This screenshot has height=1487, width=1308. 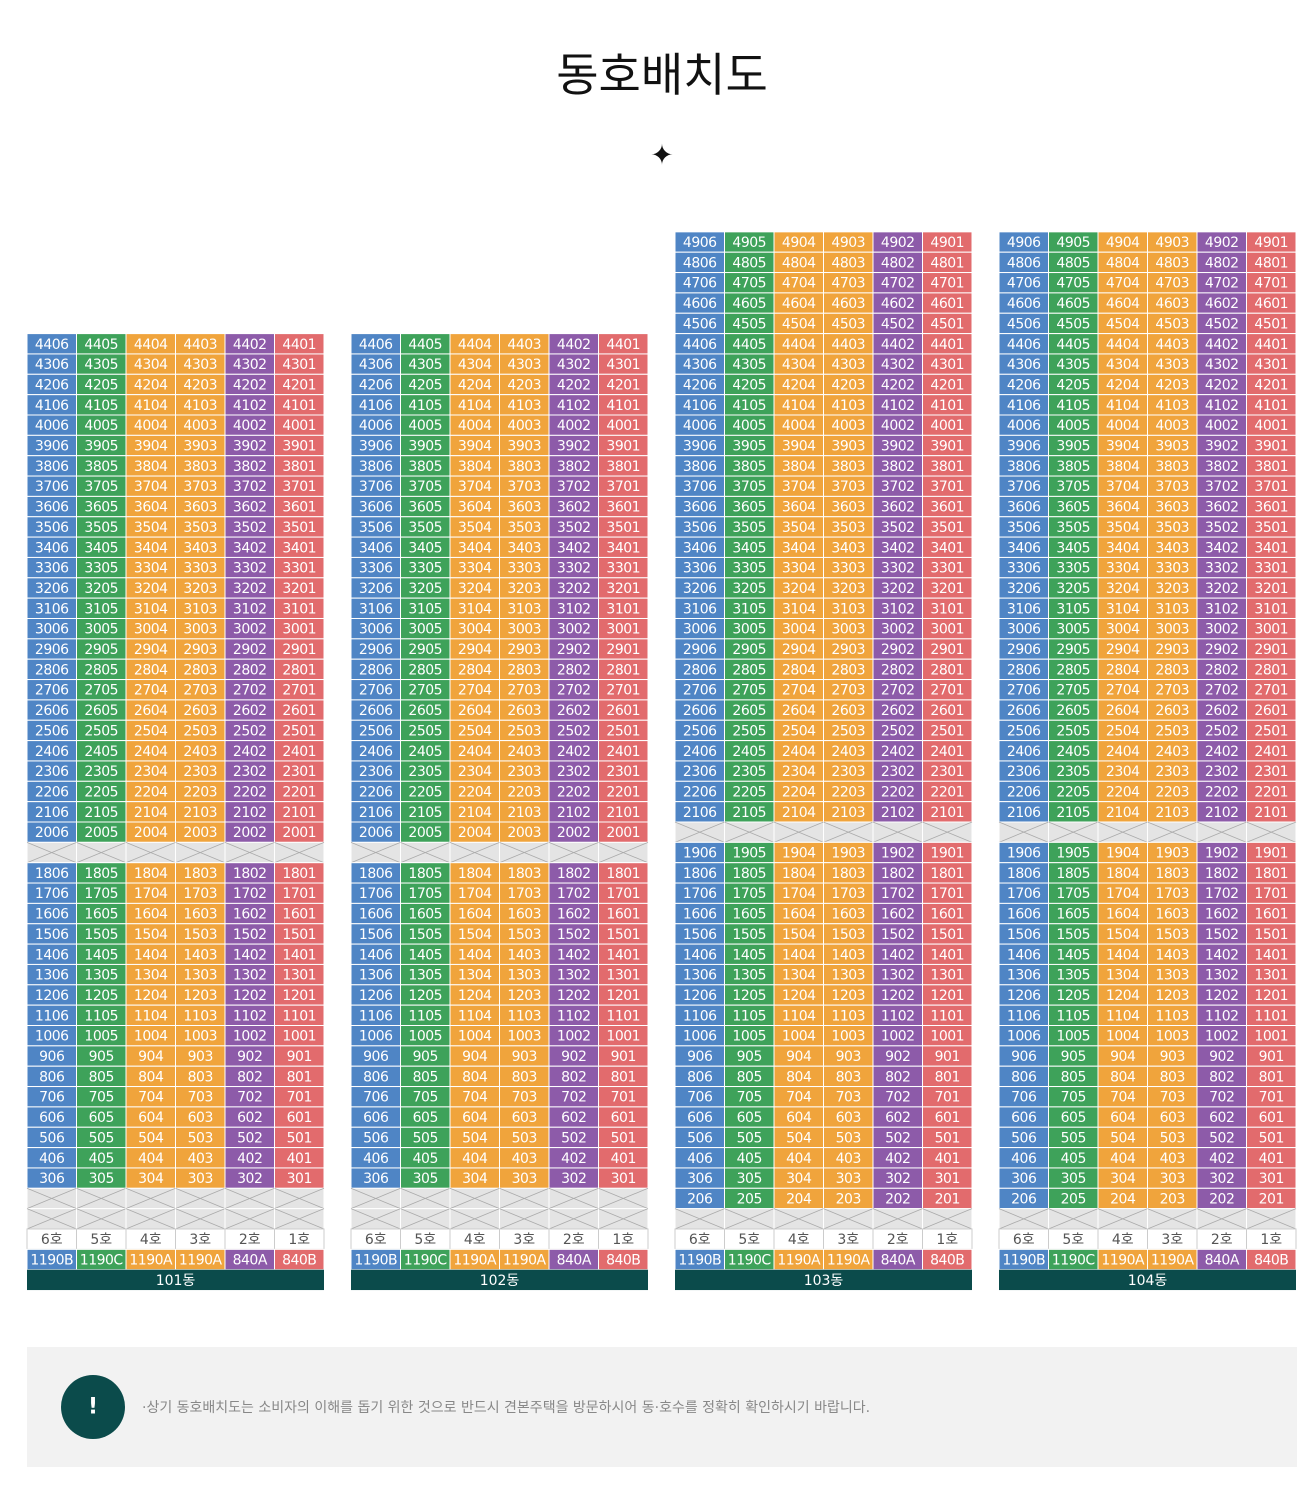 What do you see at coordinates (299, 711) in the screenshot?
I see `unit-number: 2601` at bounding box center [299, 711].